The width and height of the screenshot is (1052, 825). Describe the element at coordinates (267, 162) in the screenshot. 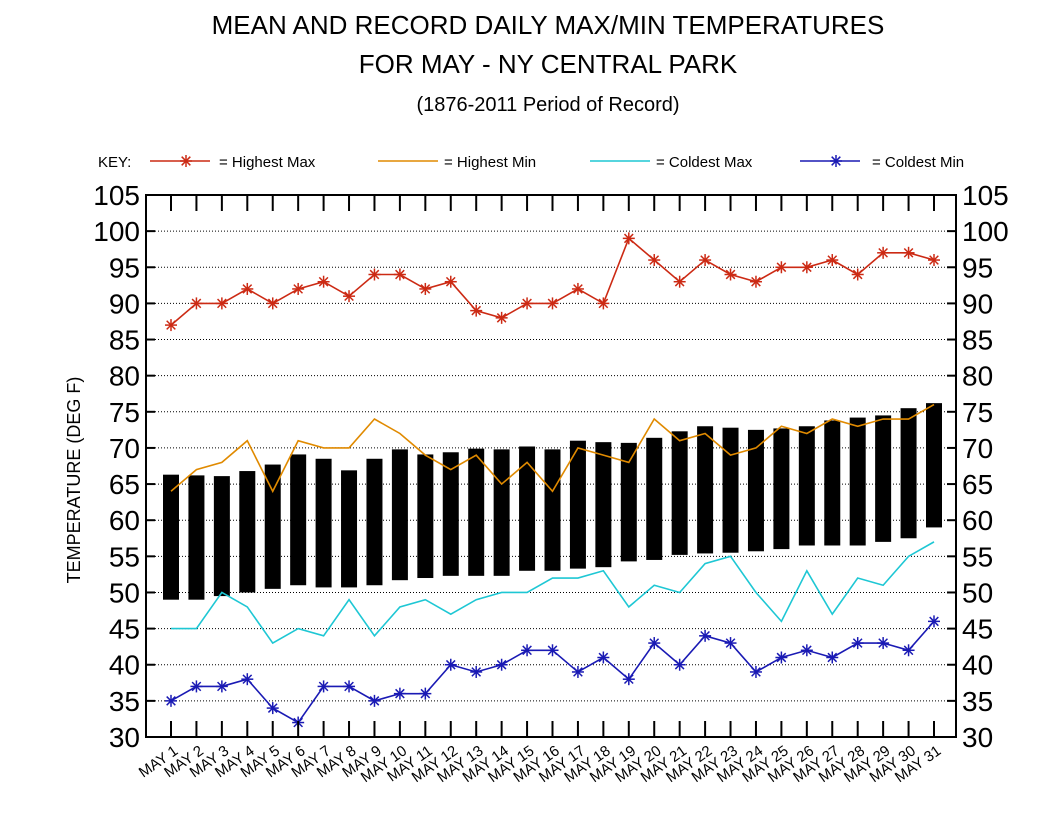

I see `legend-label: = Highest Max` at that location.